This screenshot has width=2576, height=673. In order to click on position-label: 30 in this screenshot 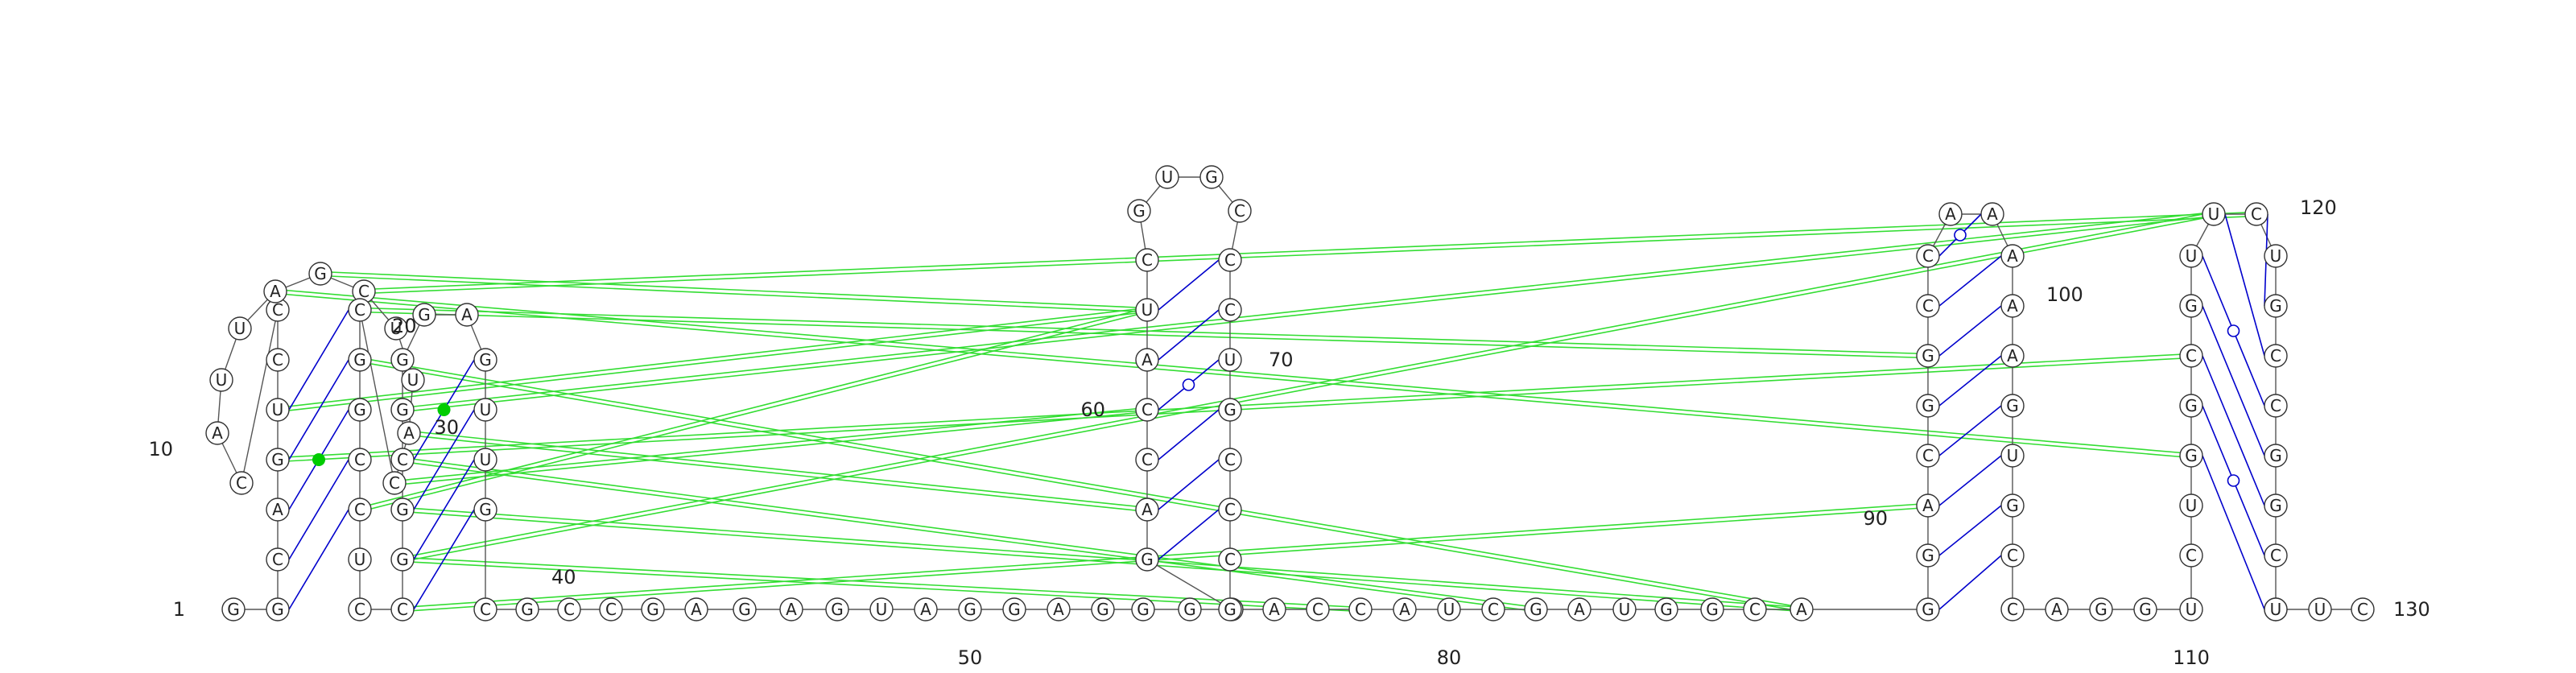, I will do `click(446, 427)`.